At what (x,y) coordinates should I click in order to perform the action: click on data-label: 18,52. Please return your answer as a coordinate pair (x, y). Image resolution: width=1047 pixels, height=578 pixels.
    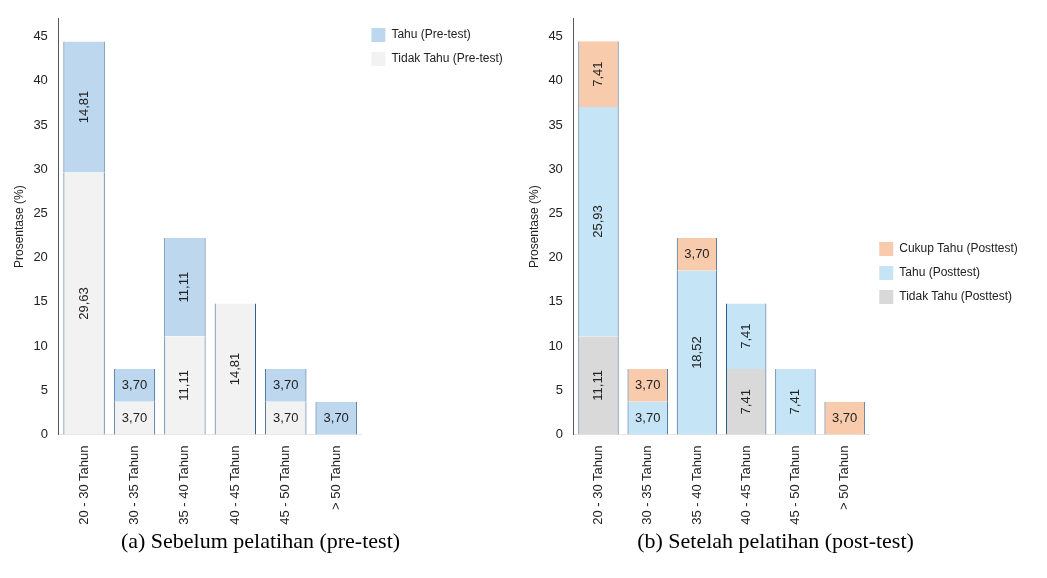
    Looking at the image, I should click on (696, 352).